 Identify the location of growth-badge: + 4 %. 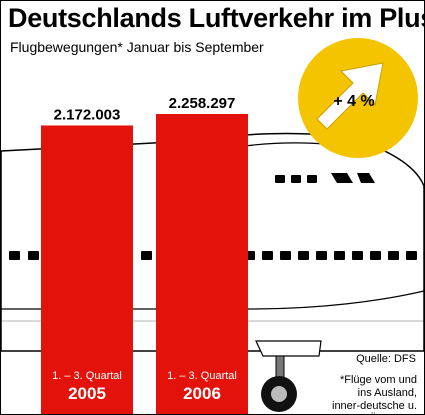
(358, 98).